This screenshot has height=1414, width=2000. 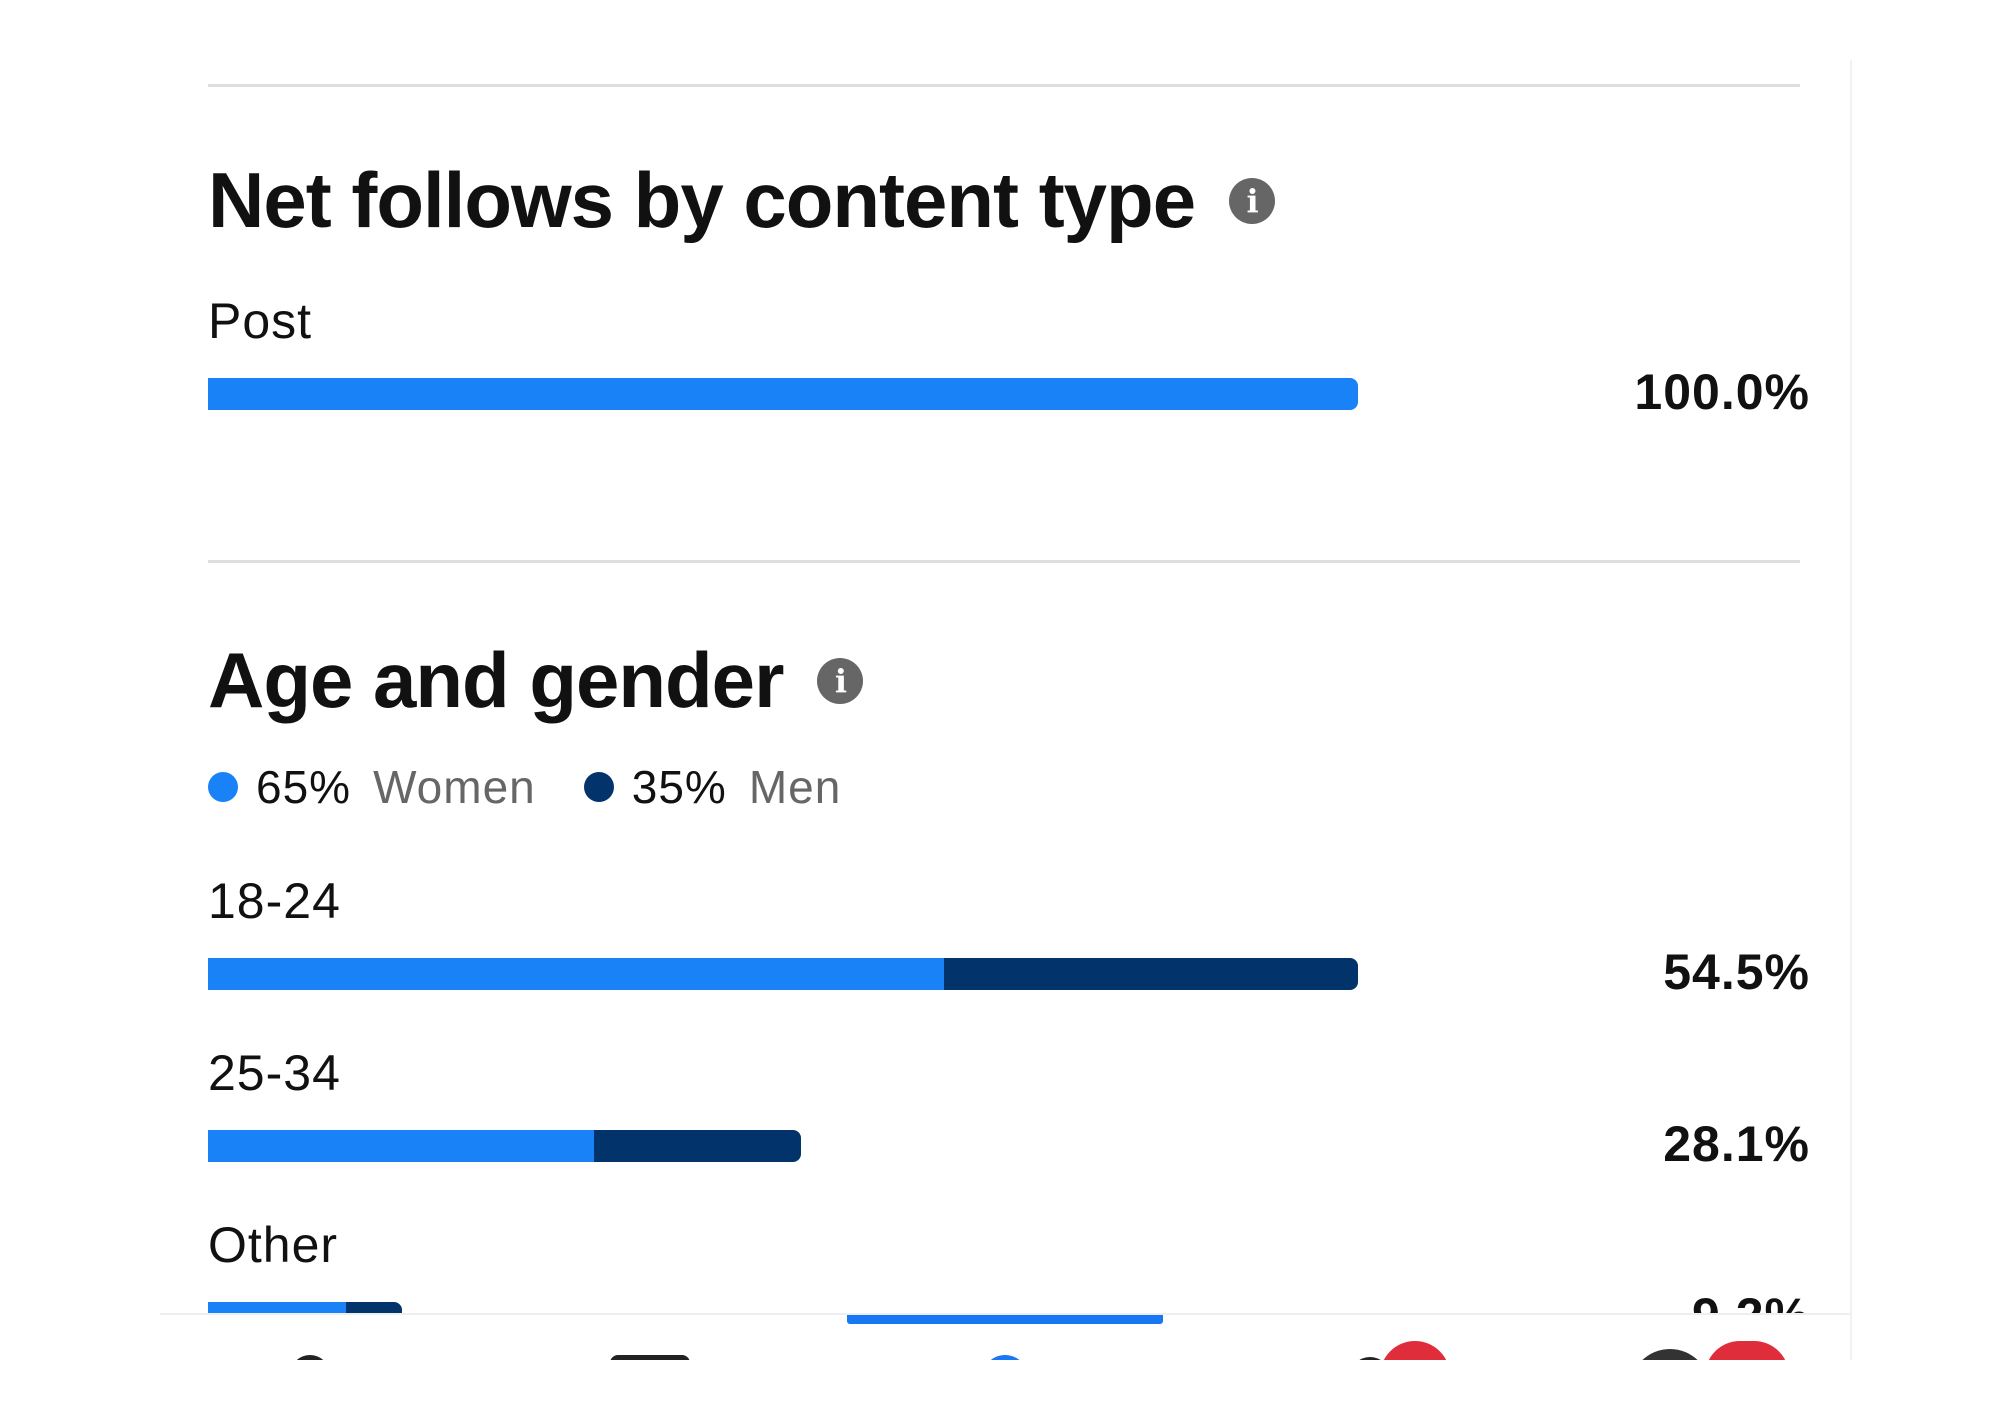 I want to click on women-label: Women, so click(x=454, y=787).